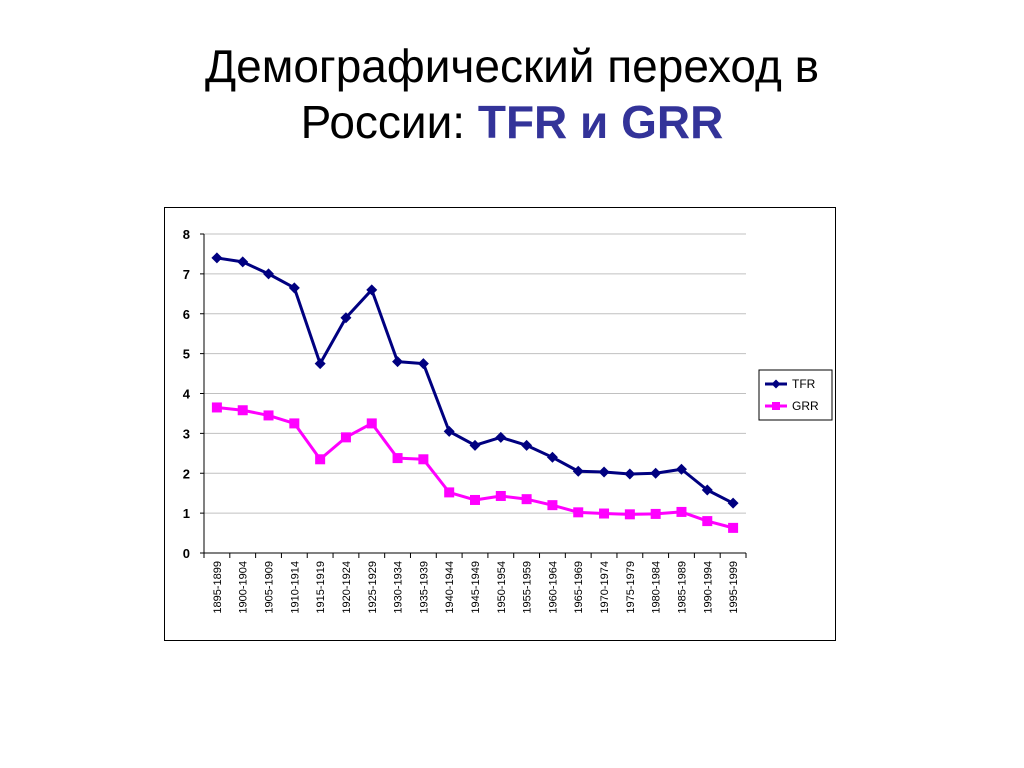  I want to click on y-tick-label: 0, so click(186, 553).